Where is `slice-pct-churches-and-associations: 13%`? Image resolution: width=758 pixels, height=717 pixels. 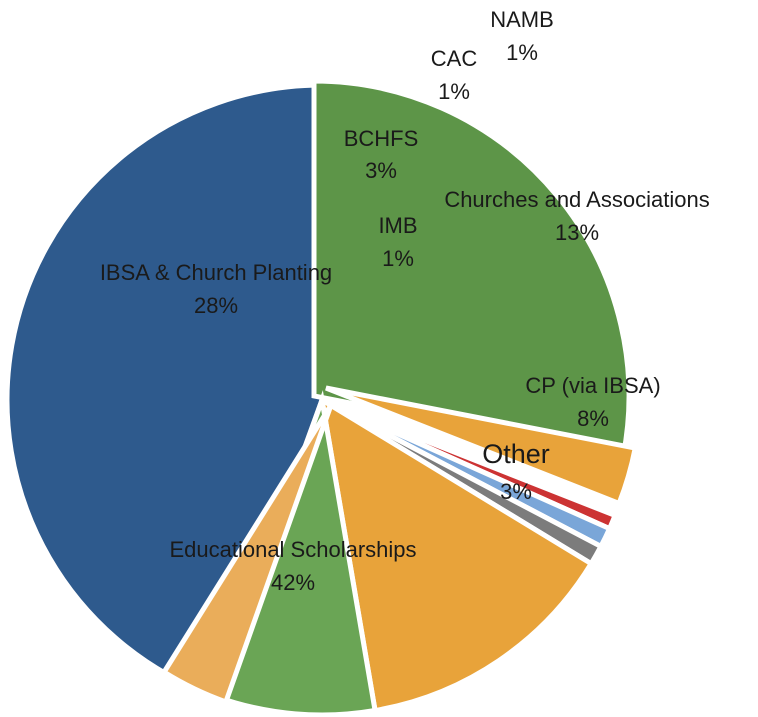 slice-pct-churches-and-associations: 13% is located at coordinates (577, 232).